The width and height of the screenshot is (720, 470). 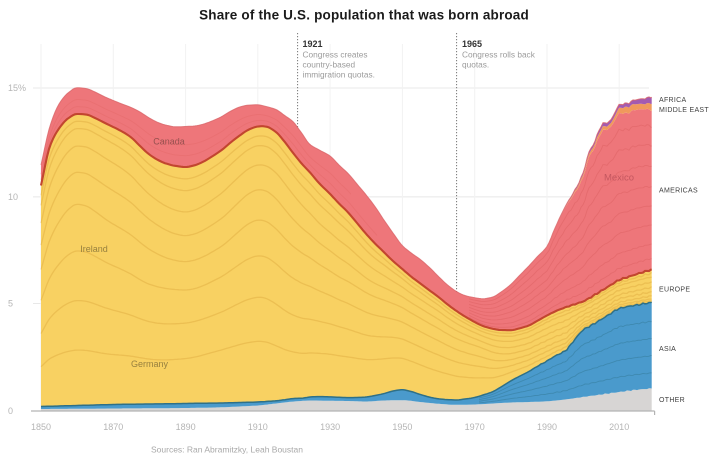 I want to click on svg-text: MIDDLE EAST, so click(x=684, y=110).